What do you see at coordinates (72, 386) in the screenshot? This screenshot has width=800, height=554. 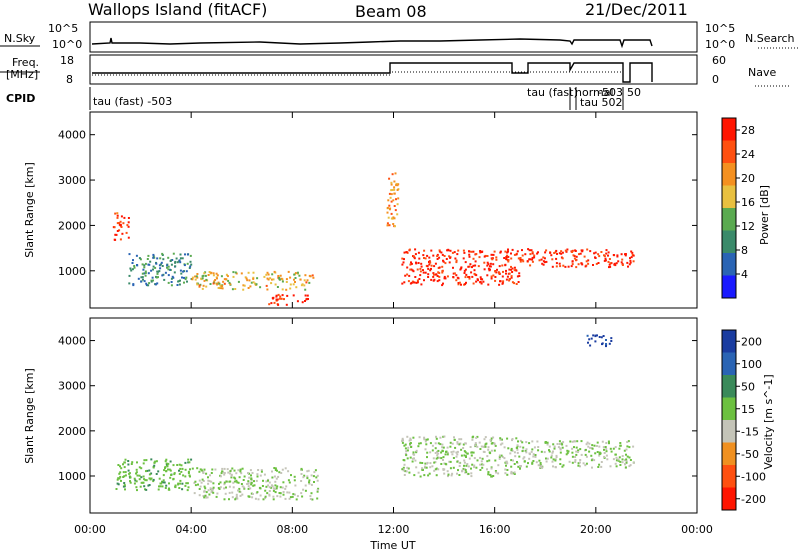 I see `y-tick-label: 3000` at bounding box center [72, 386].